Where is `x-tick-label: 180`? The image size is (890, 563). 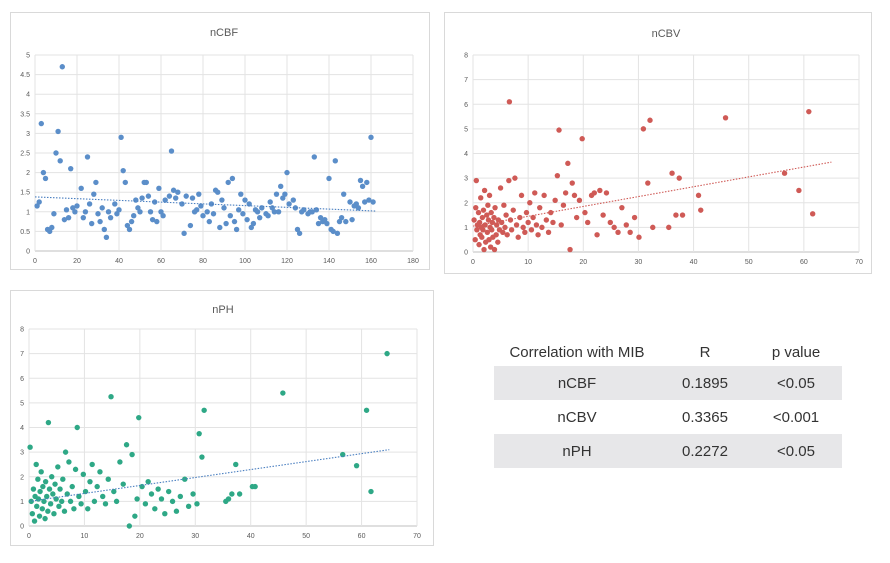
x-tick-label: 180 is located at coordinates (413, 261).